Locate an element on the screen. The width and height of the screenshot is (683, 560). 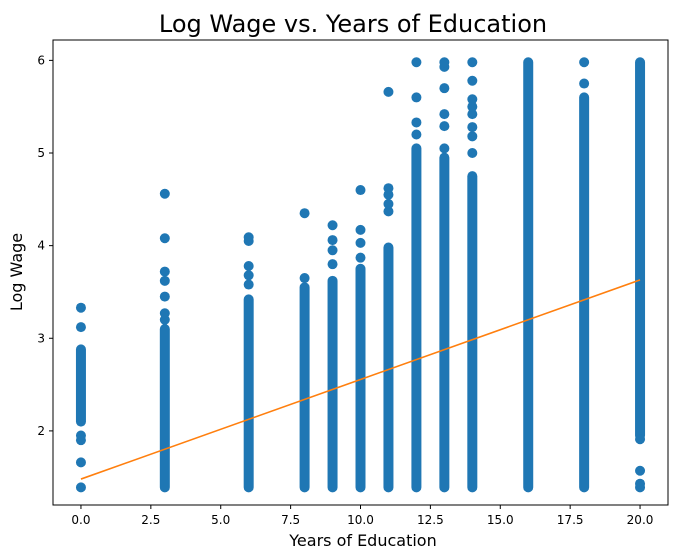
x-tick-label: 5.0 is located at coordinates (220, 520).